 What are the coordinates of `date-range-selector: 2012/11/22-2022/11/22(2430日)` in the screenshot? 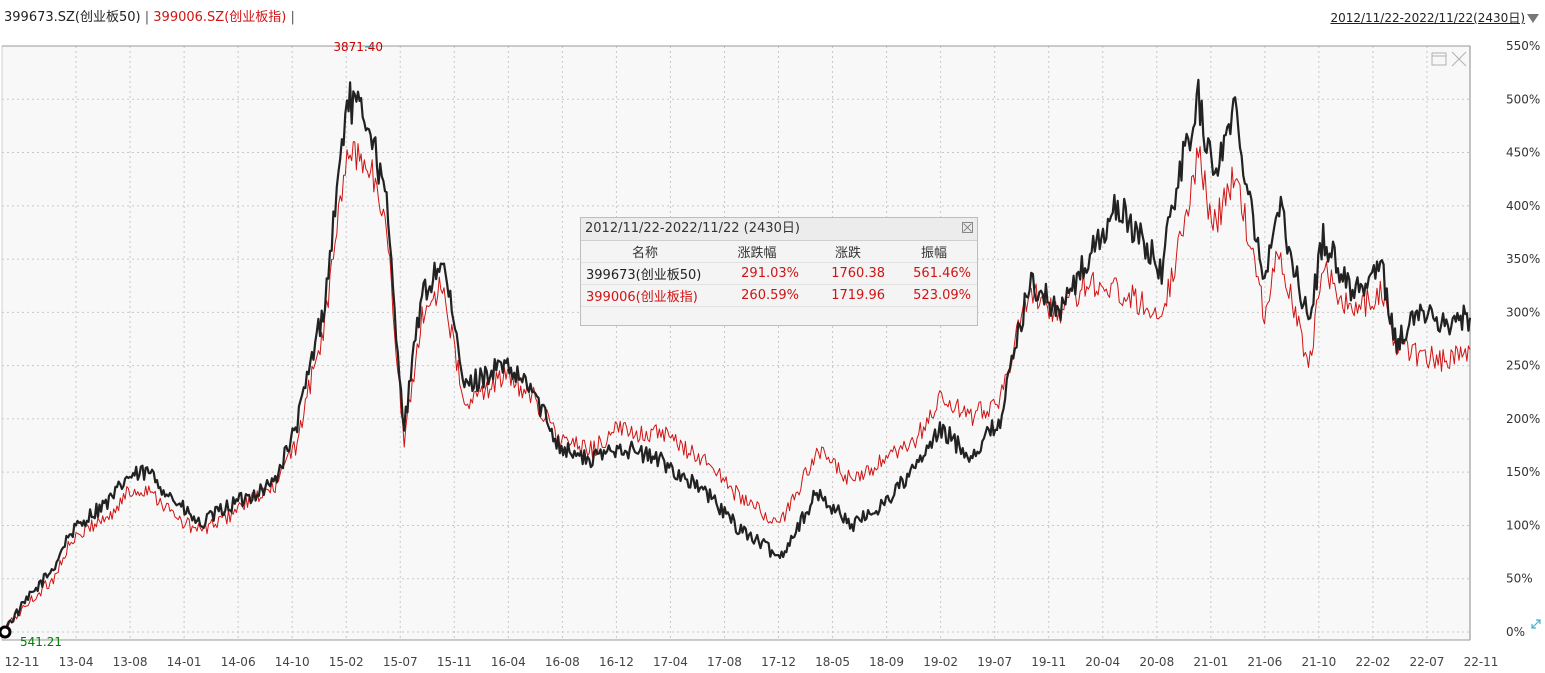 It's located at (1434, 18).